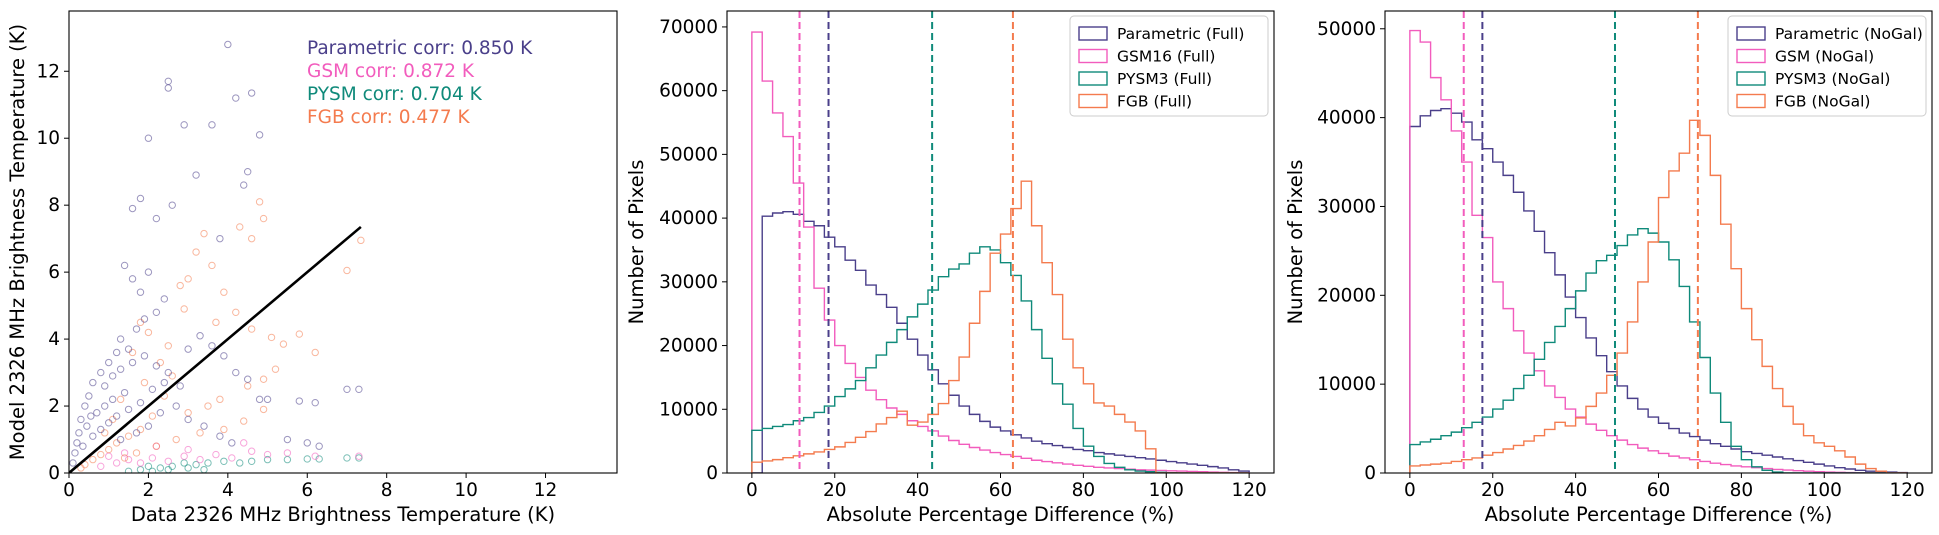 This screenshot has height=535, width=1939. Describe the element at coordinates (1000, 326) in the screenshot. I see `histogram-fgb` at that location.